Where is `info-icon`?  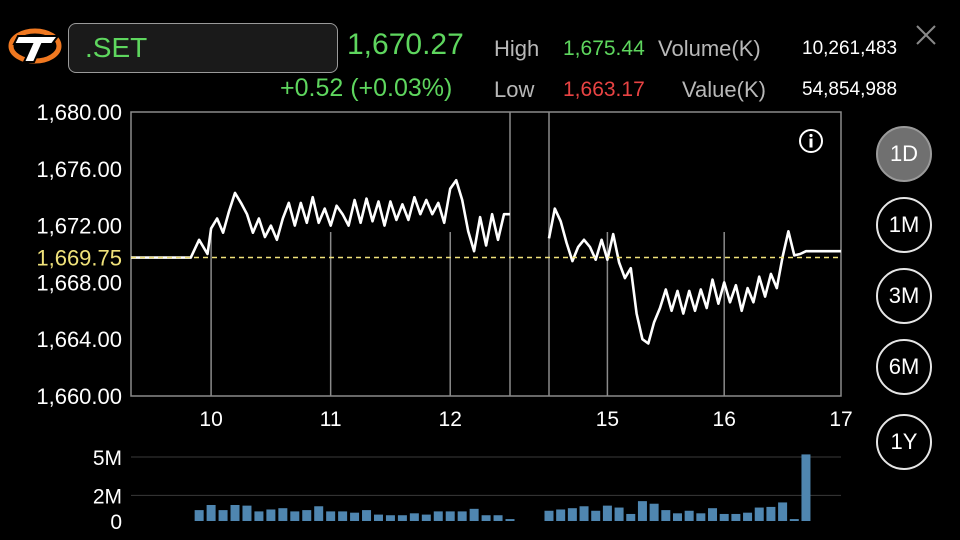
info-icon is located at coordinates (811, 141).